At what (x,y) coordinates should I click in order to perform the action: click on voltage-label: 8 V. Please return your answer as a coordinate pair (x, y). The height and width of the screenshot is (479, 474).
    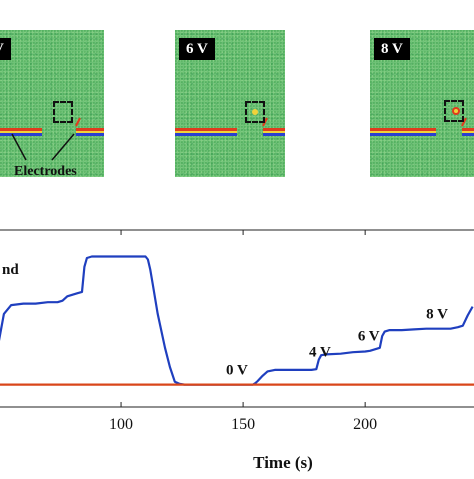
    Looking at the image, I should click on (392, 49).